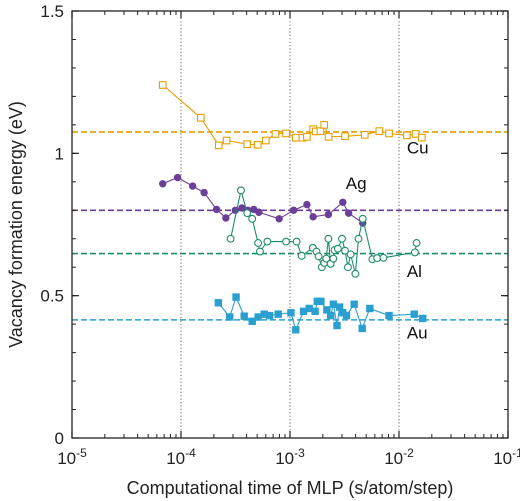 The height and width of the screenshot is (501, 520). What do you see at coordinates (59, 153) in the screenshot?
I see `y-tick-label: 1` at bounding box center [59, 153].